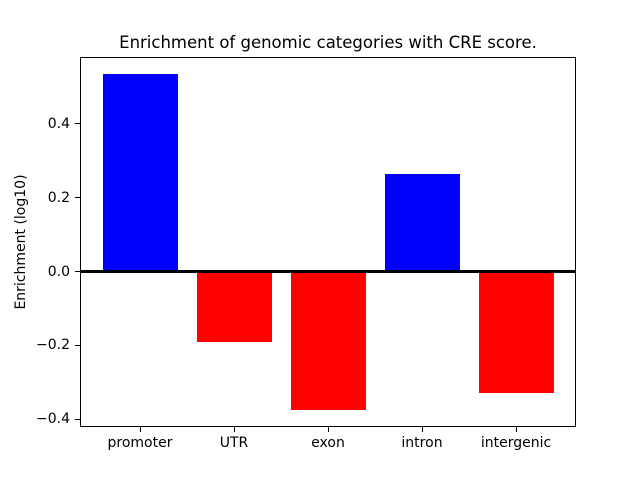 The image size is (640, 480). What do you see at coordinates (422, 443) in the screenshot?
I see `x-tick-label: intron` at bounding box center [422, 443].